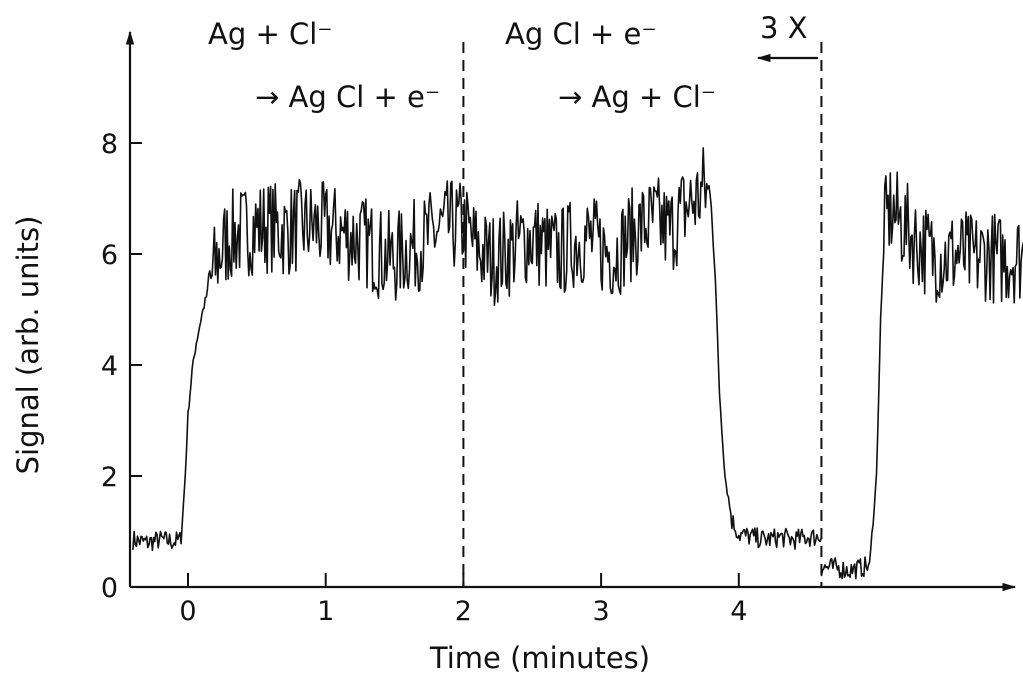 This screenshot has width=1023, height=677. Describe the element at coordinates (539, 658) in the screenshot. I see `x-axis-title: Time (minutes)` at that location.